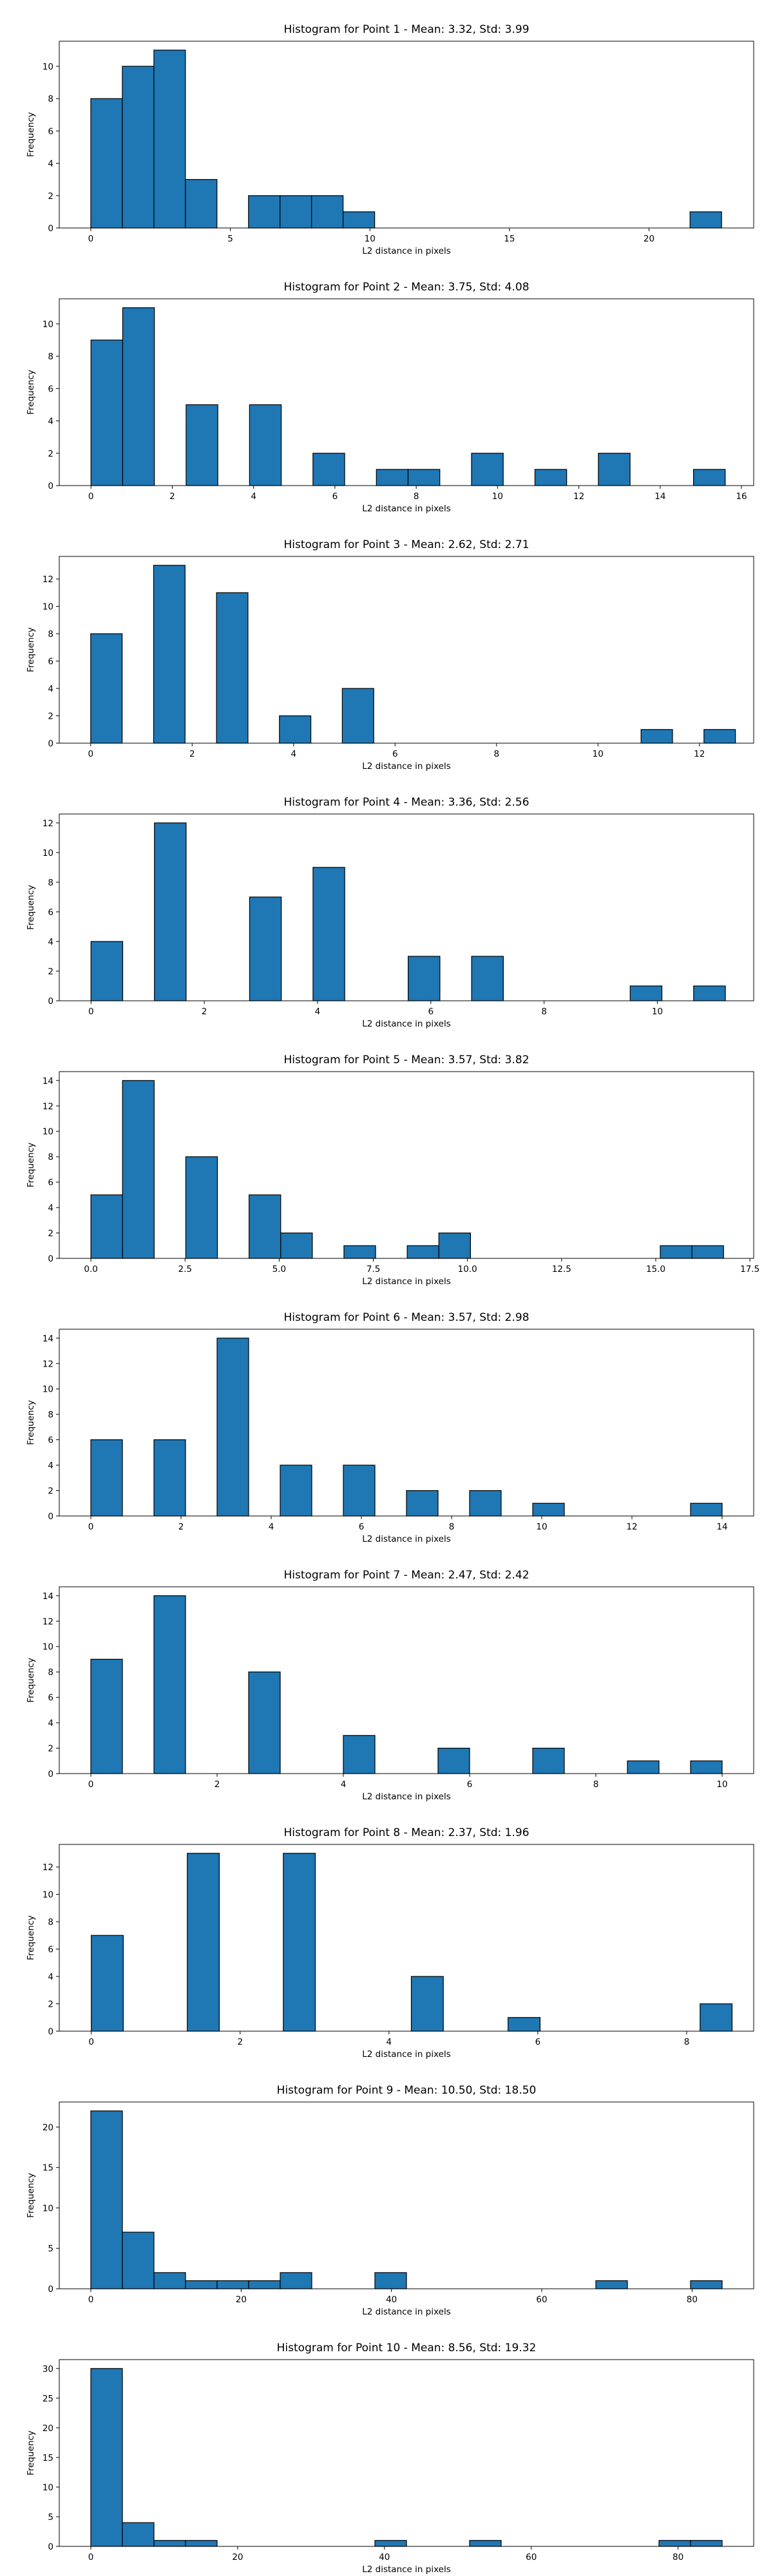  What do you see at coordinates (230, 239) in the screenshot?
I see `x-tick-label: 5` at bounding box center [230, 239].